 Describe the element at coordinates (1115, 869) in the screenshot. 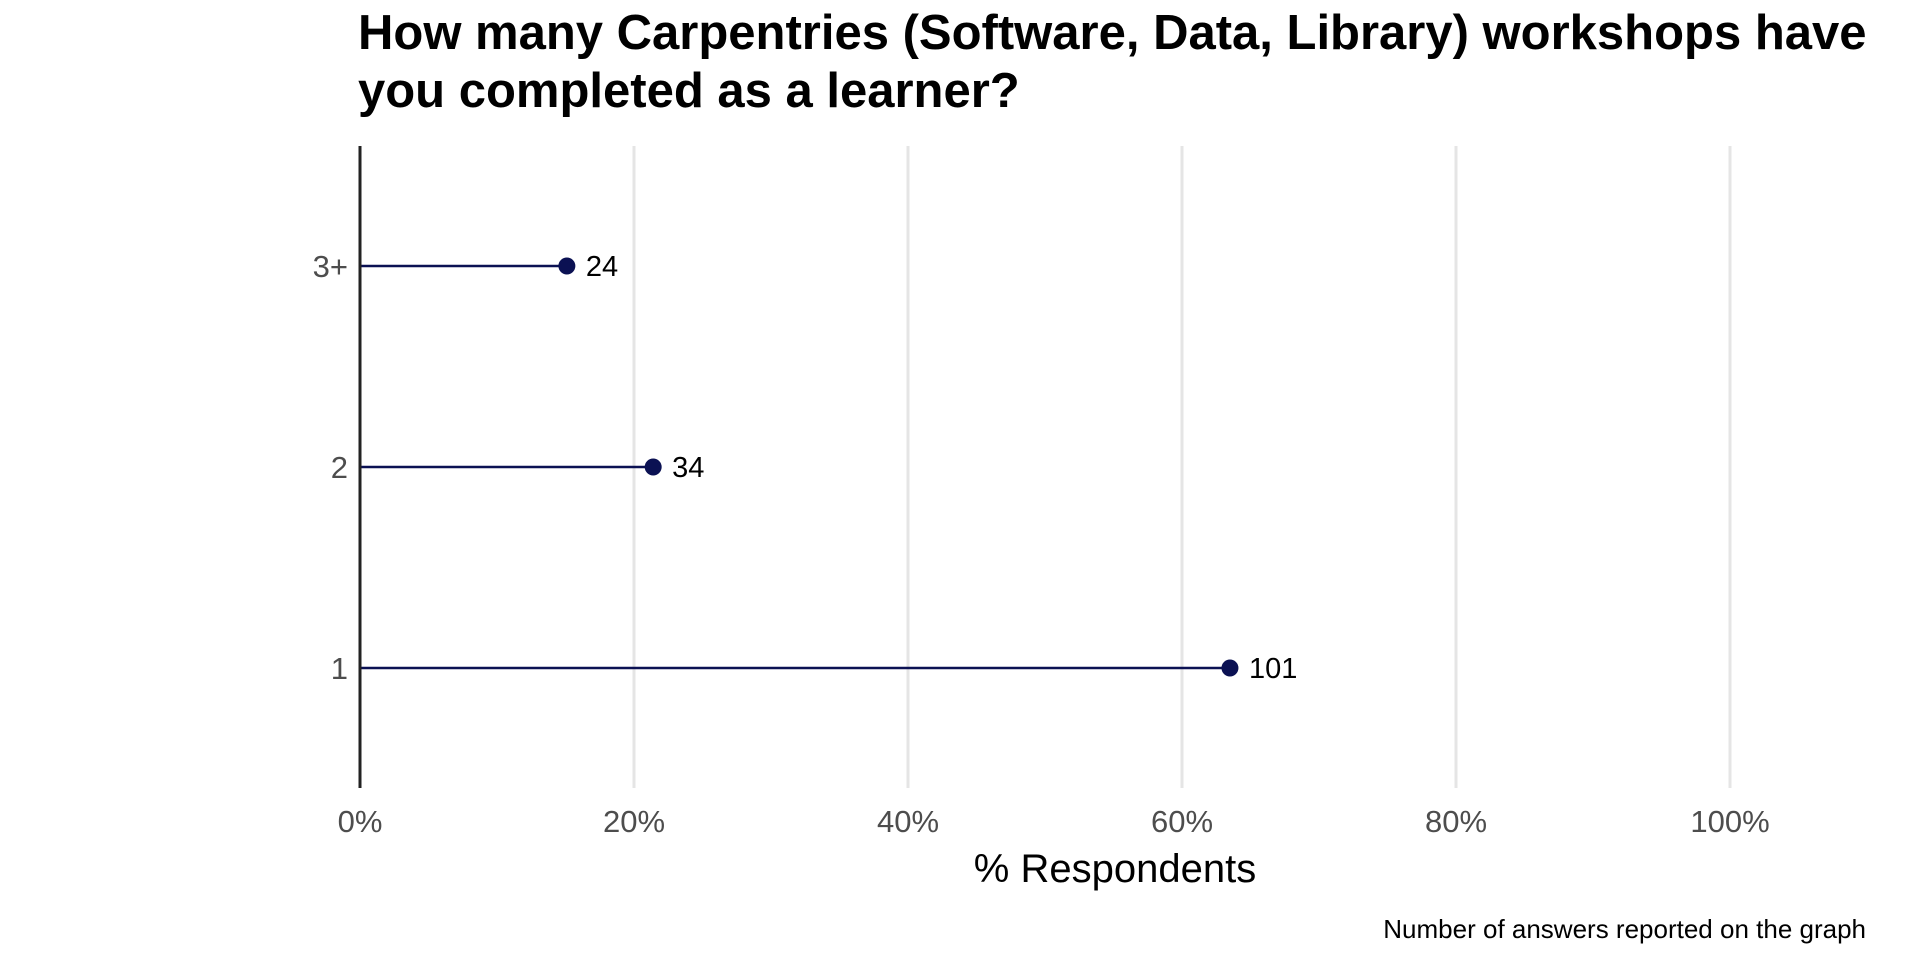

I see `x-axis-title: % Respondents` at that location.